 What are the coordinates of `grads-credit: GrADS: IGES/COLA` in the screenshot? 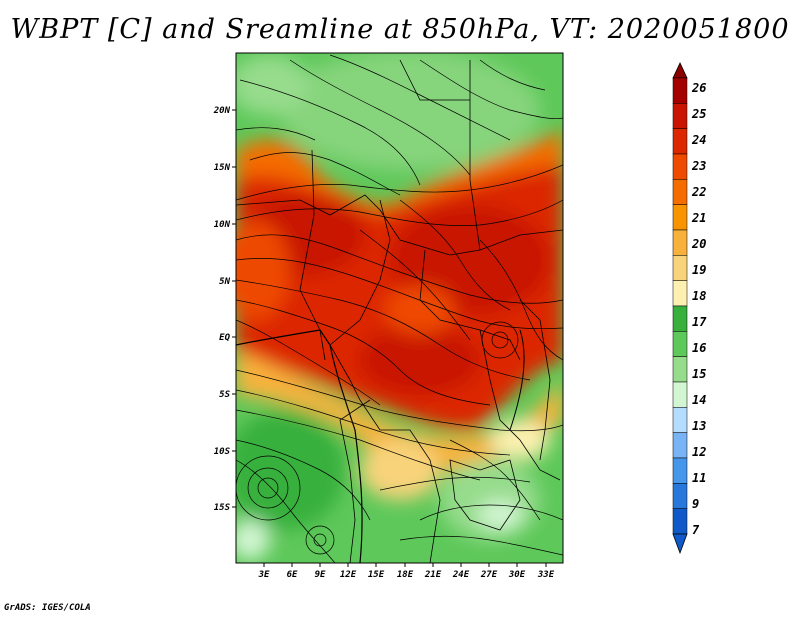 It's located at (47, 608).